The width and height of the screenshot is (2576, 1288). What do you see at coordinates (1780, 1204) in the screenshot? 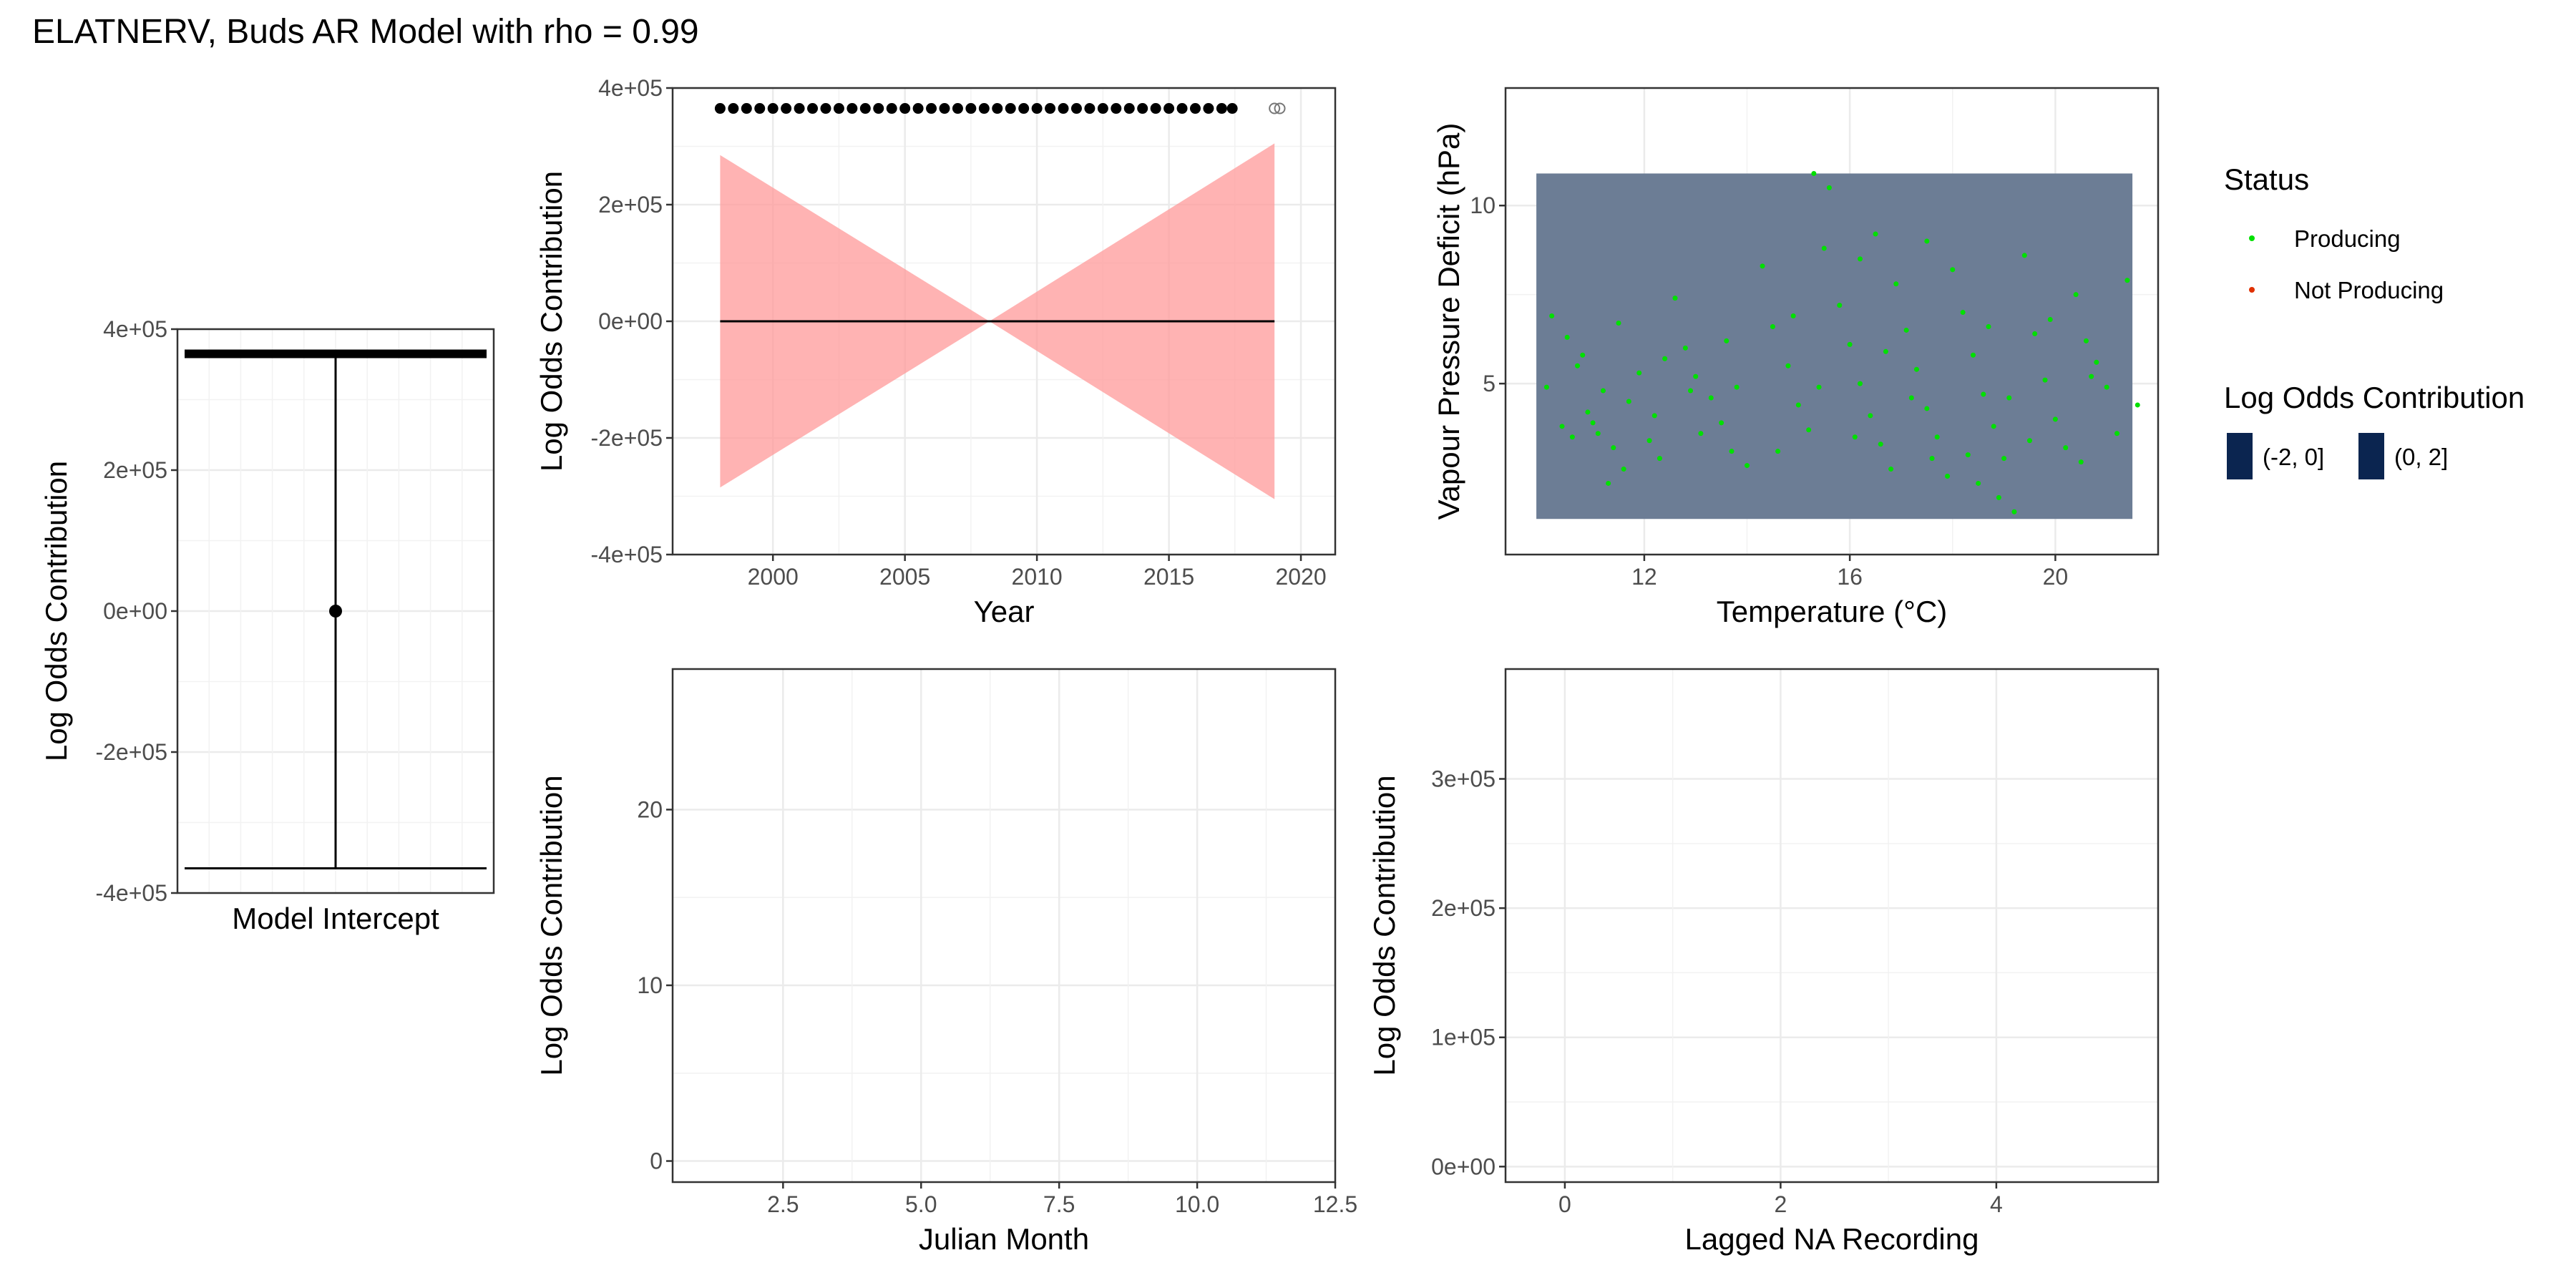
I see `lagged-xtick-label: 2` at bounding box center [1780, 1204].